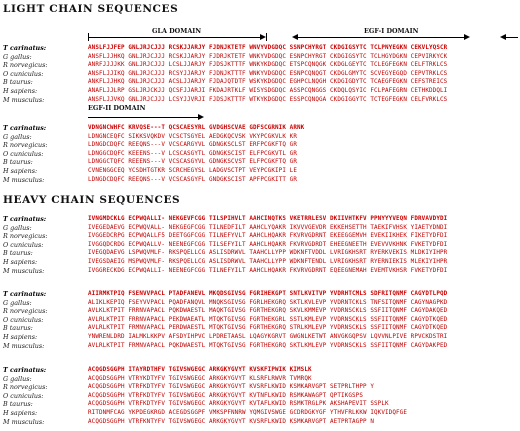 Image resolution: width=520 pixels, height=431 pixels. What do you see at coordinates (177, 31) in the screenshot?
I see `gla-domain-label: GLA DOMAIN` at bounding box center [177, 31].